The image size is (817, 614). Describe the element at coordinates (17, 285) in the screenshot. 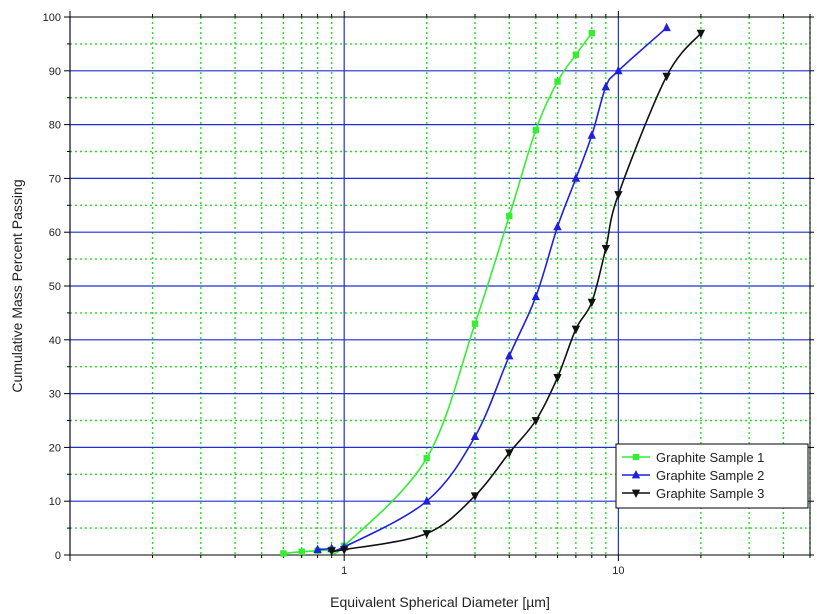

I see `y-axis-title: Cumulative Mass Percent Passing` at that location.